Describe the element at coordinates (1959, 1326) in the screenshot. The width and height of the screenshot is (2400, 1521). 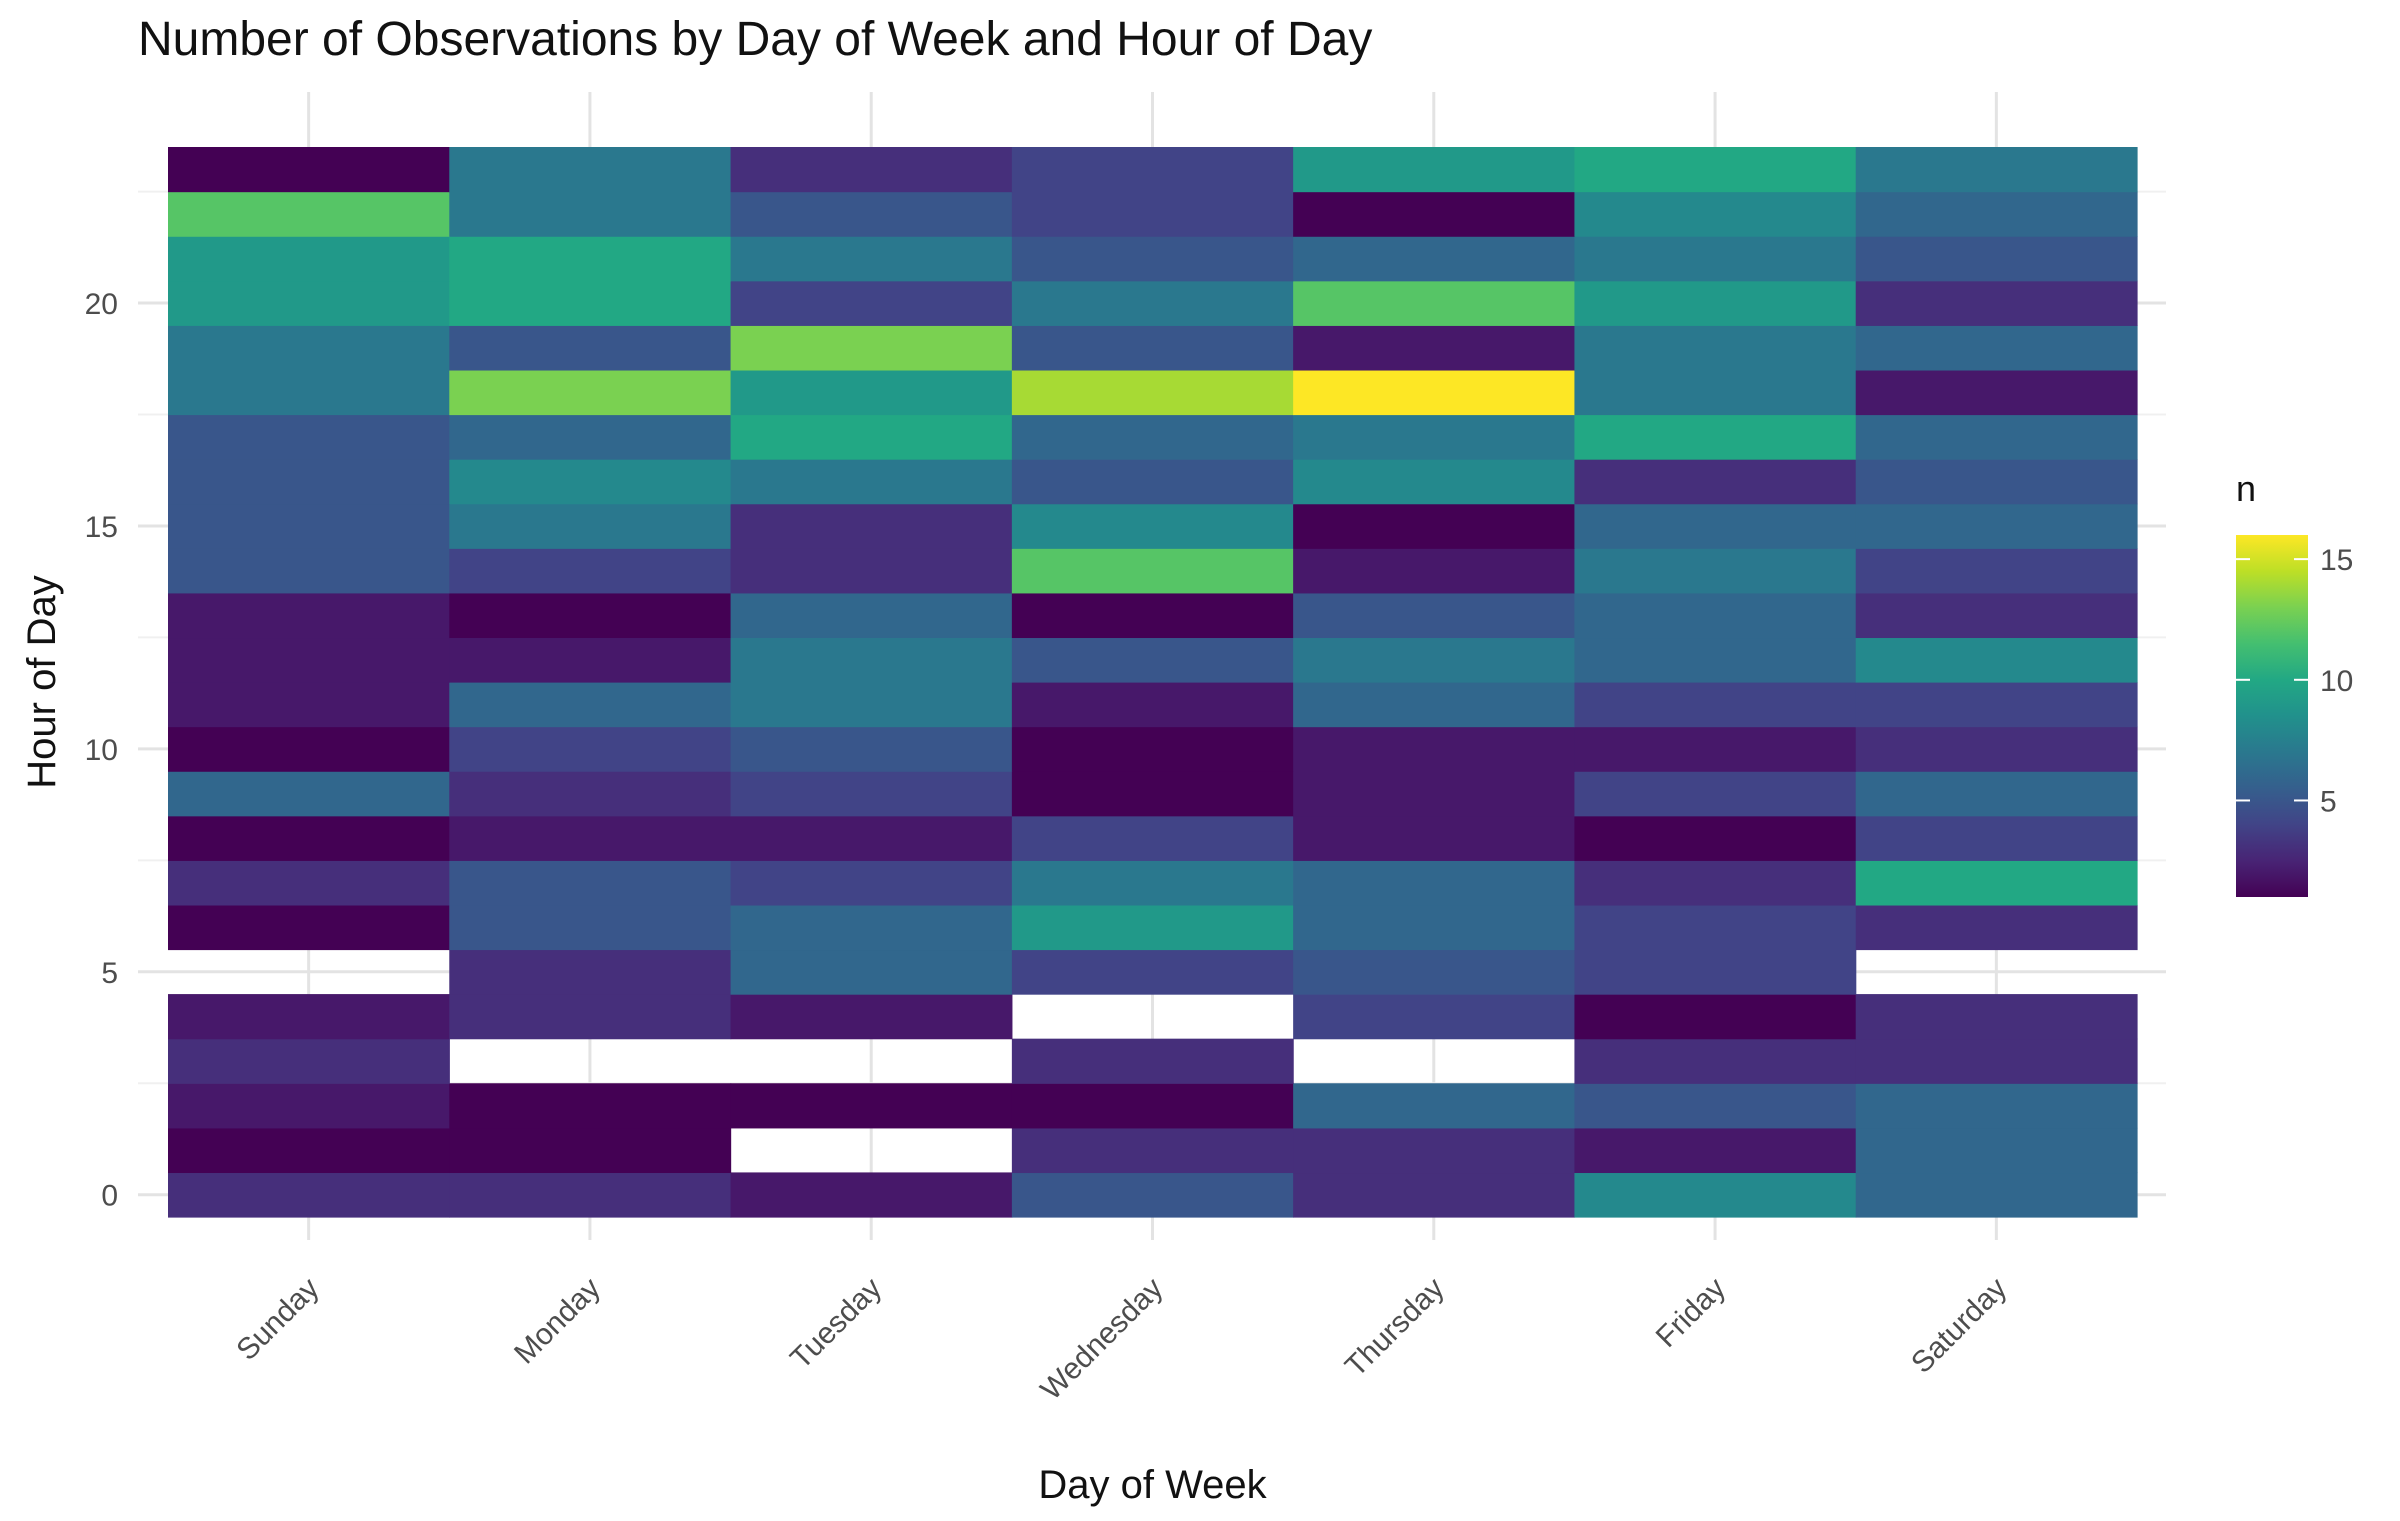
I see `x-tick-label: Saturday` at that location.